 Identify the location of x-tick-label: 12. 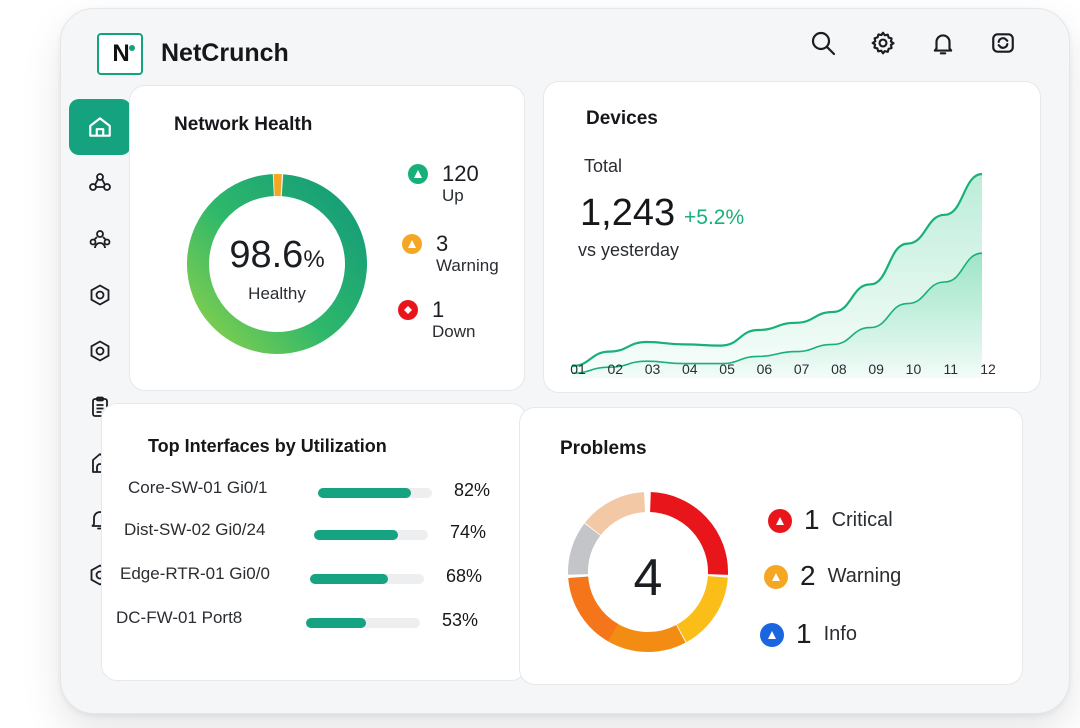
(988, 369).